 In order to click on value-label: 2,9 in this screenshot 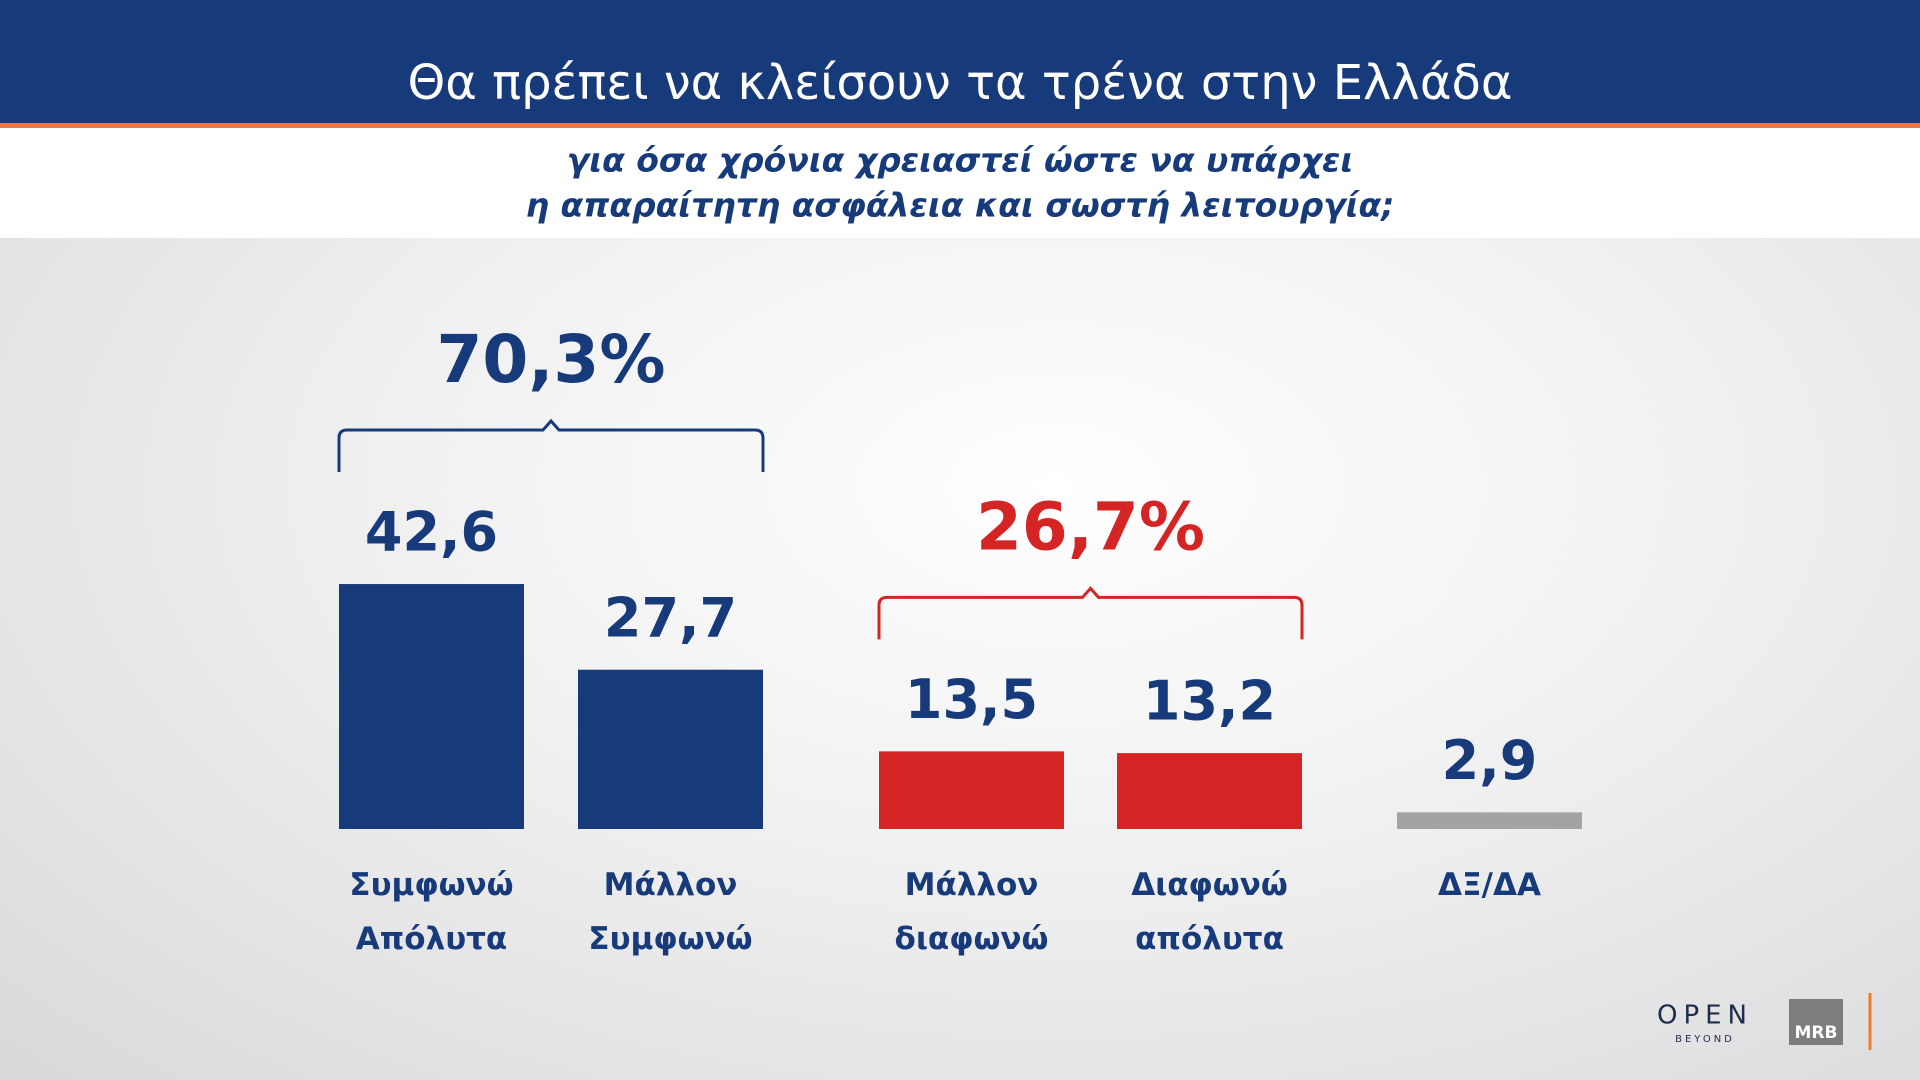, I will do `click(1490, 760)`.